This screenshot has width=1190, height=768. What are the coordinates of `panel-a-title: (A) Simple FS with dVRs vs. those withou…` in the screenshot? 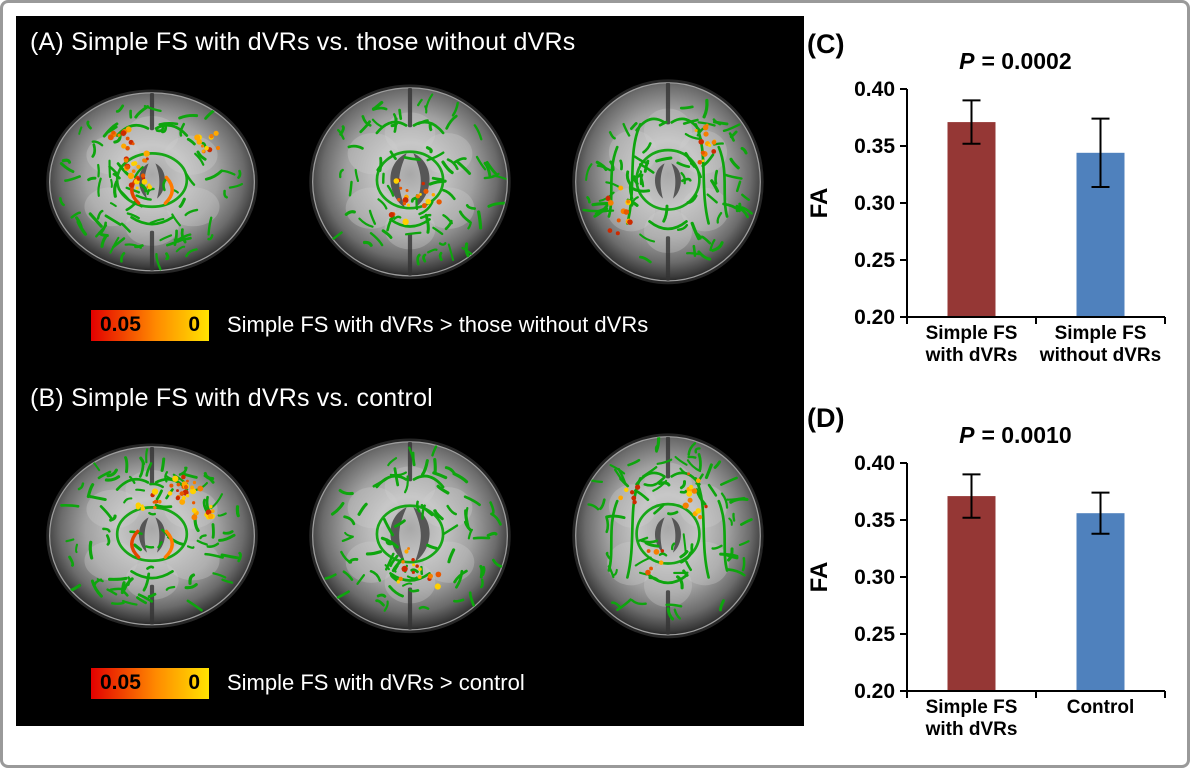 It's located at (303, 42).